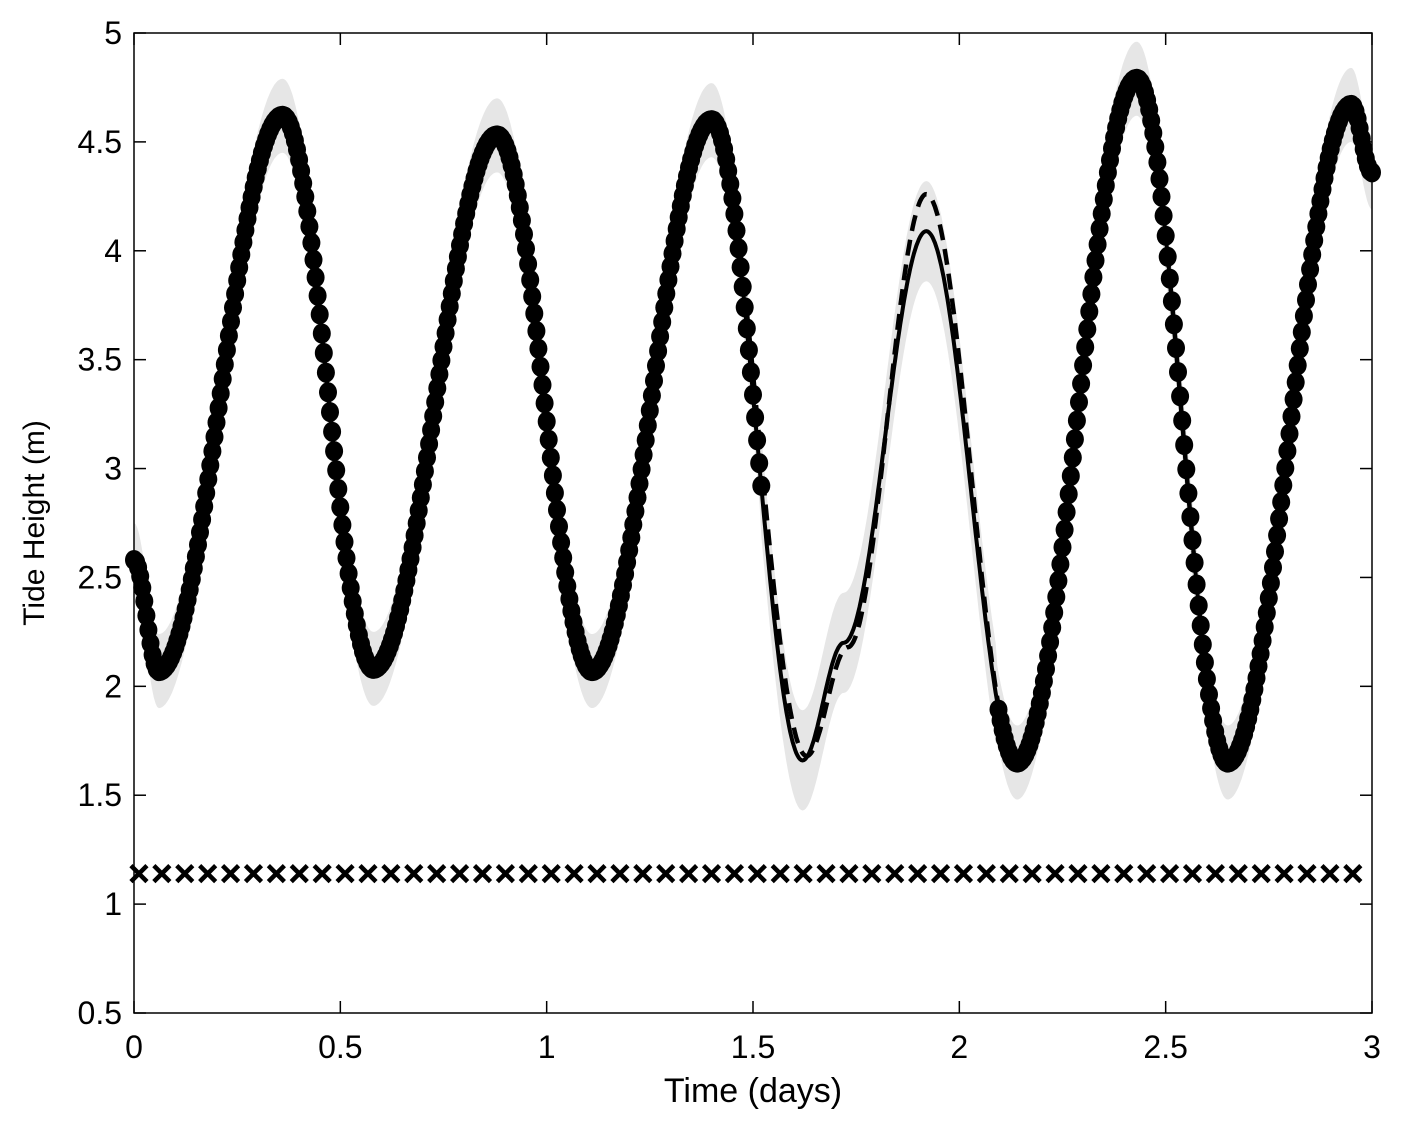 The image size is (1403, 1125). What do you see at coordinates (100, 142) in the screenshot?
I see `y-tick-label: 4.5` at bounding box center [100, 142].